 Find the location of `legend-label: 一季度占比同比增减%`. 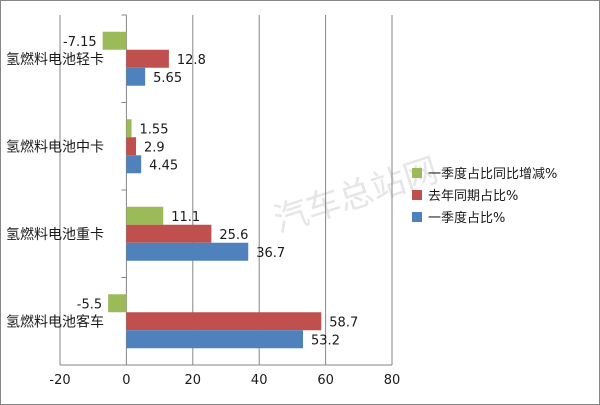

legend-label: 一季度占比同比增减% is located at coordinates (492, 174).